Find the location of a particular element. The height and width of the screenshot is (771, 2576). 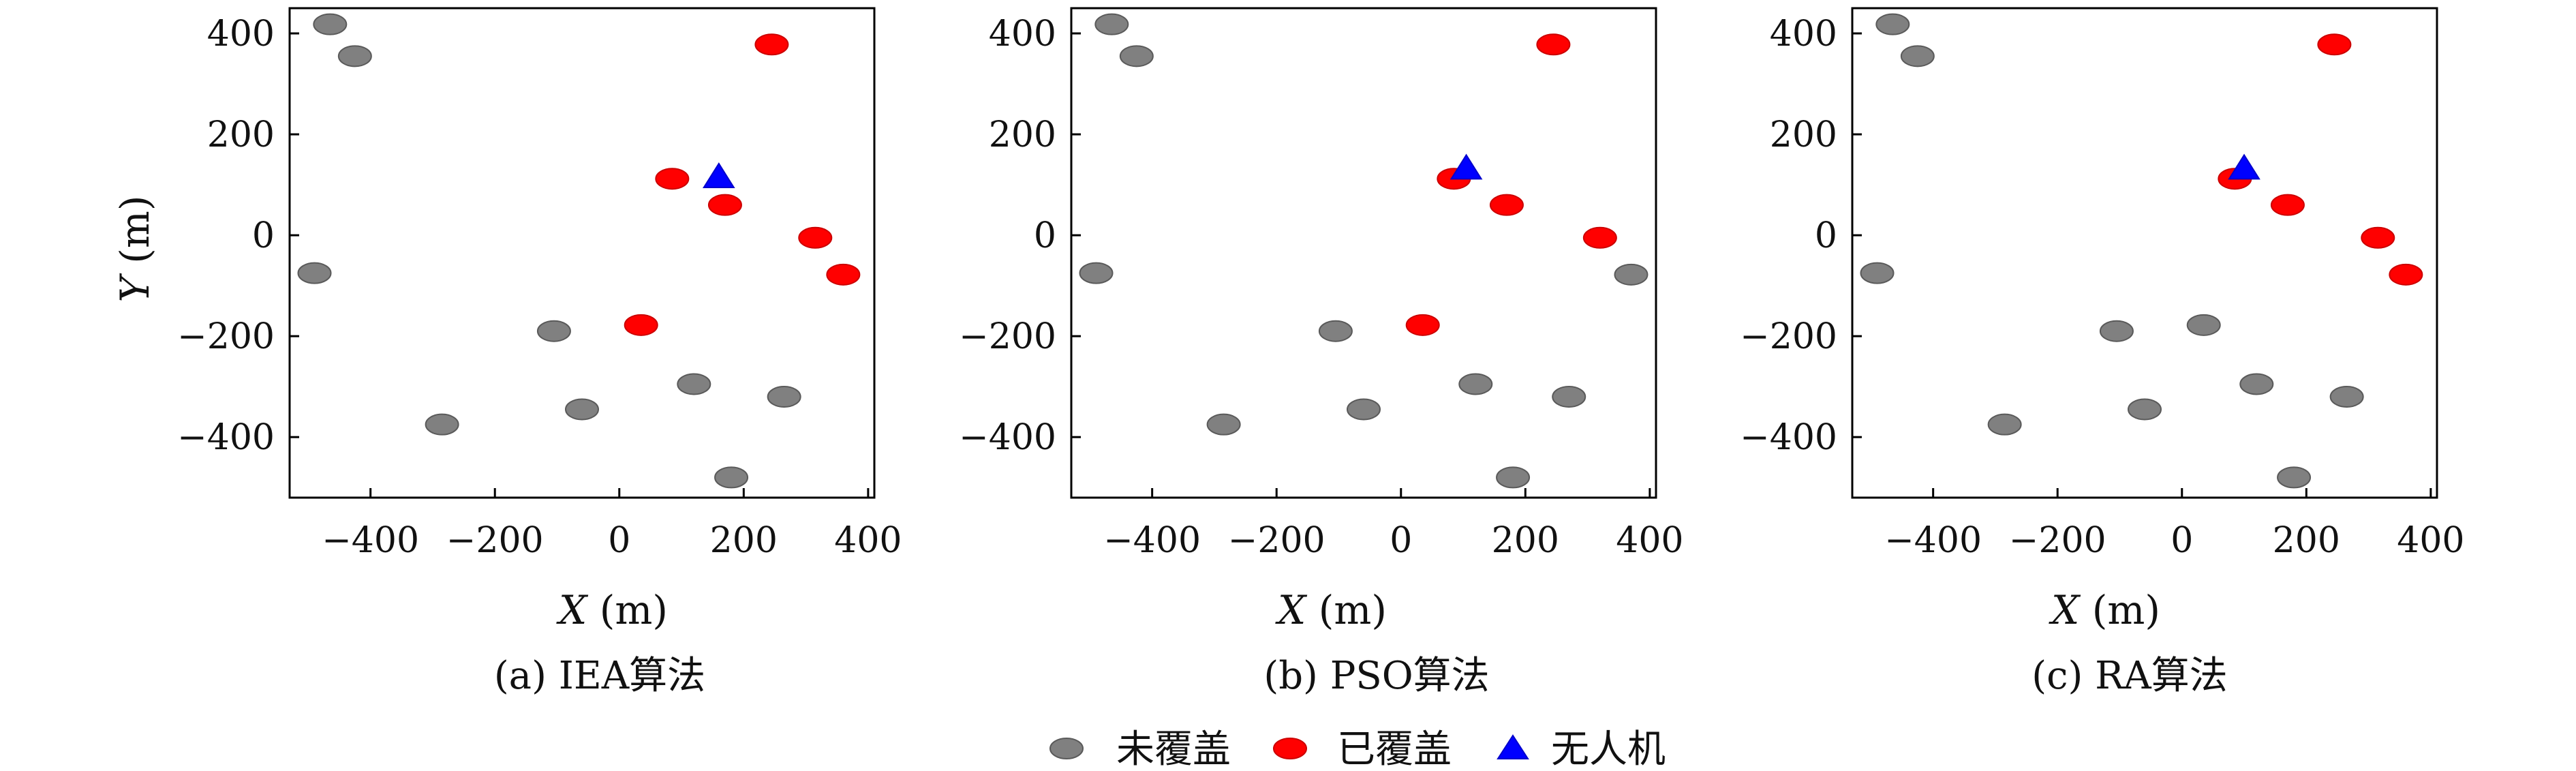

panel-b-frame is located at coordinates (1363, 253).